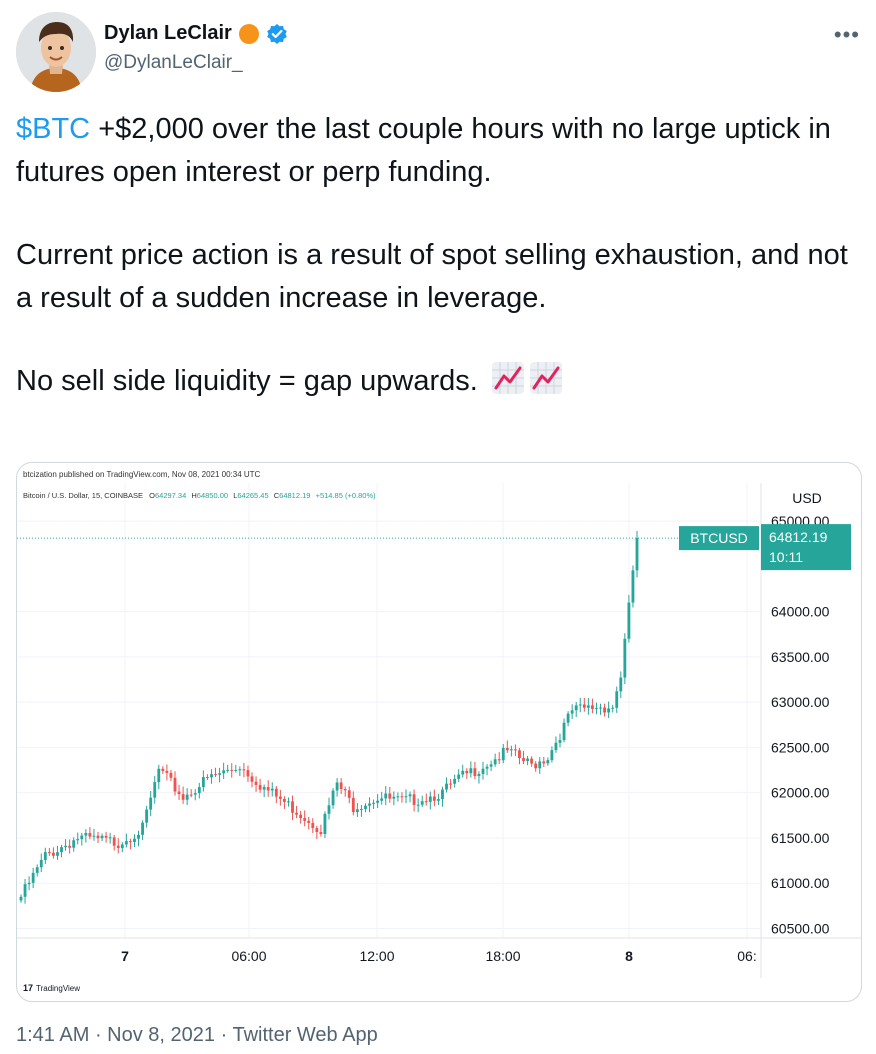  I want to click on tweet-paragraph-3-text: No sell side liquidity = gap upwards., so click(247, 381).